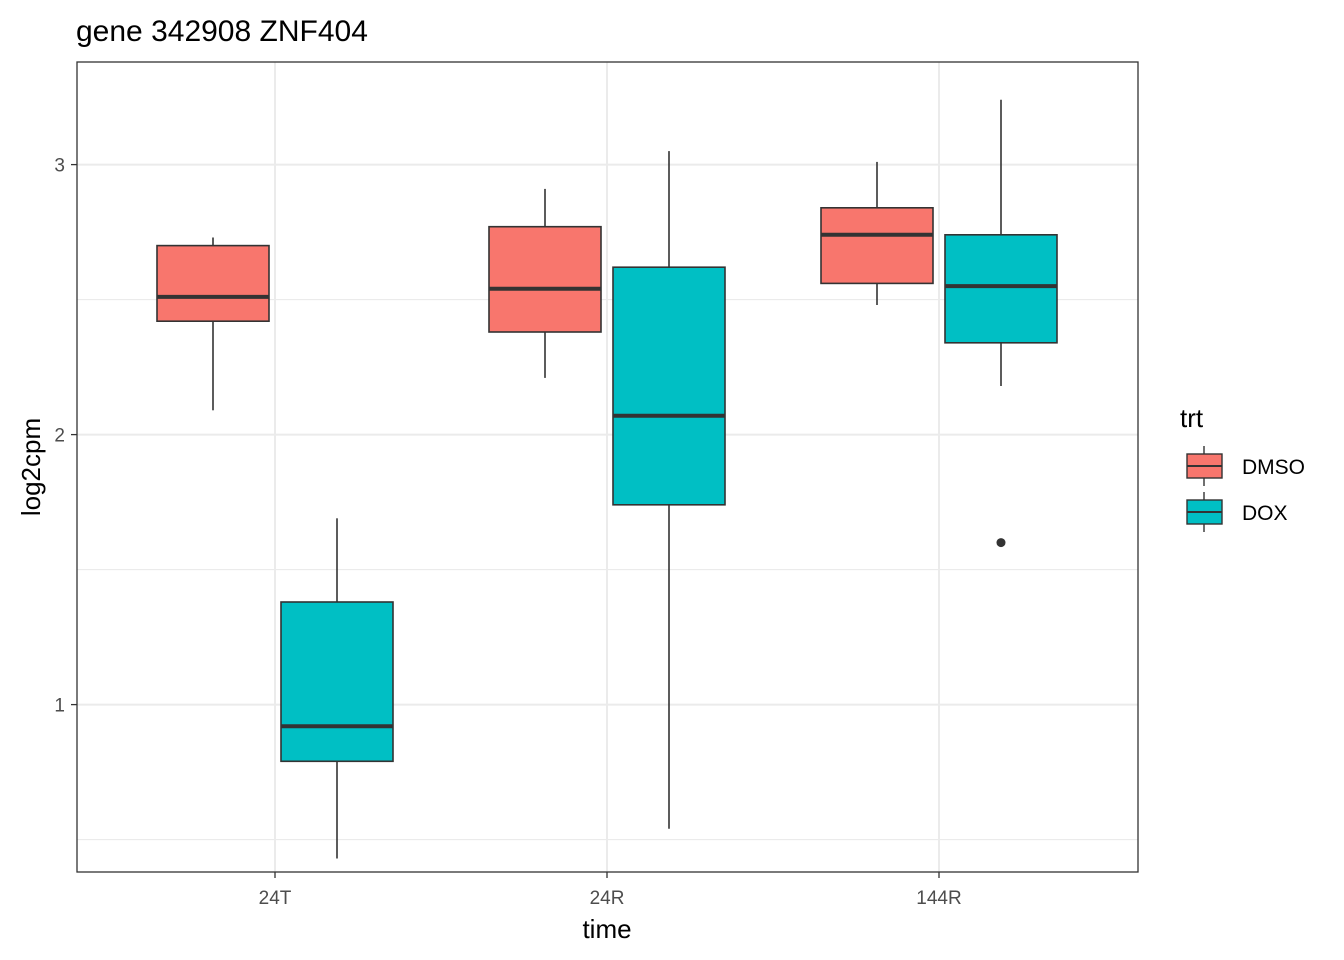 The width and height of the screenshot is (1344, 960). I want to click on legend-title: trt, so click(1192, 418).